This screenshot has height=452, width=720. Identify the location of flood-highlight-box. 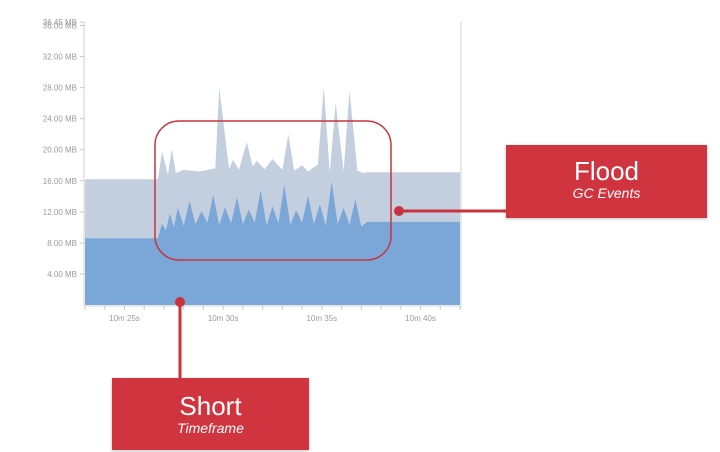
(273, 190).